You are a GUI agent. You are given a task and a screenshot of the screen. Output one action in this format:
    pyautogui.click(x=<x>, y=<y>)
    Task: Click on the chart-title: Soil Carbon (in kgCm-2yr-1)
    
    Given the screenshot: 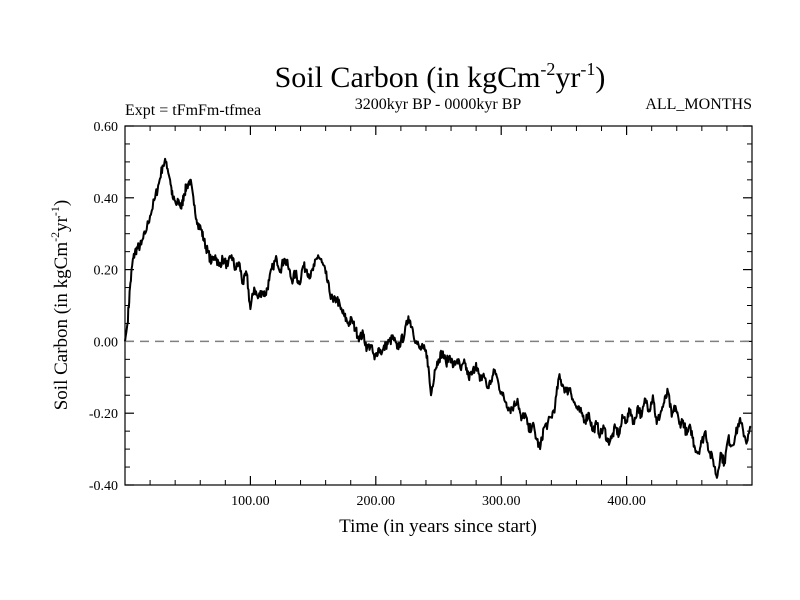 What is the action you would take?
    pyautogui.click(x=440, y=76)
    